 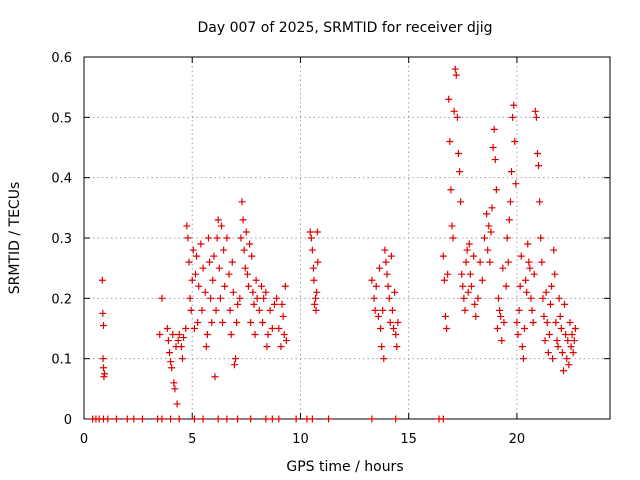 What do you see at coordinates (61, 239) in the screenshot?
I see `y-tick-label: 0.3` at bounding box center [61, 239].